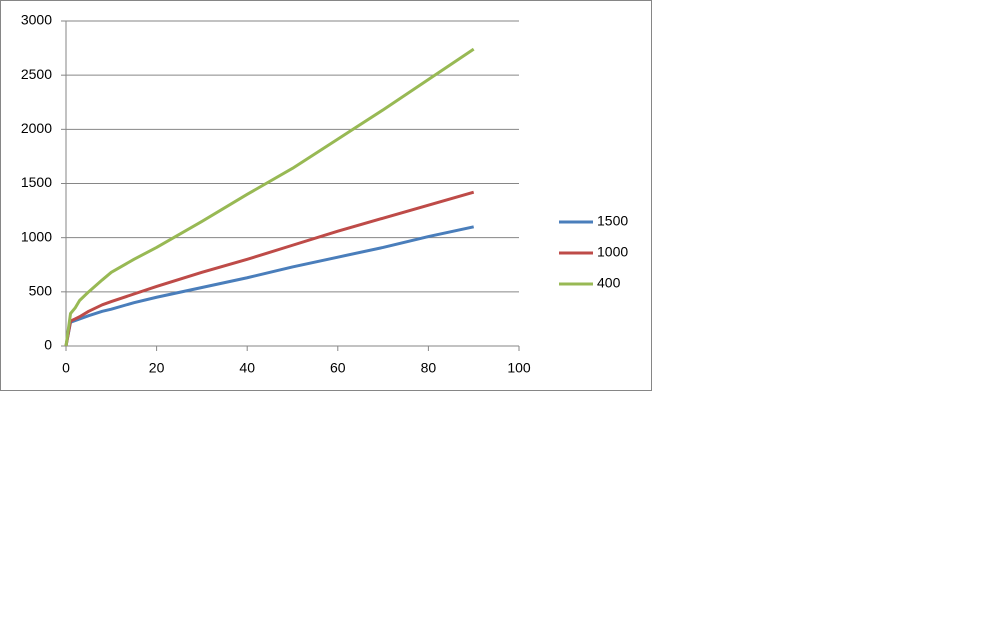  Describe the element at coordinates (48, 345) in the screenshot. I see `y-tick-label: 0` at that location.